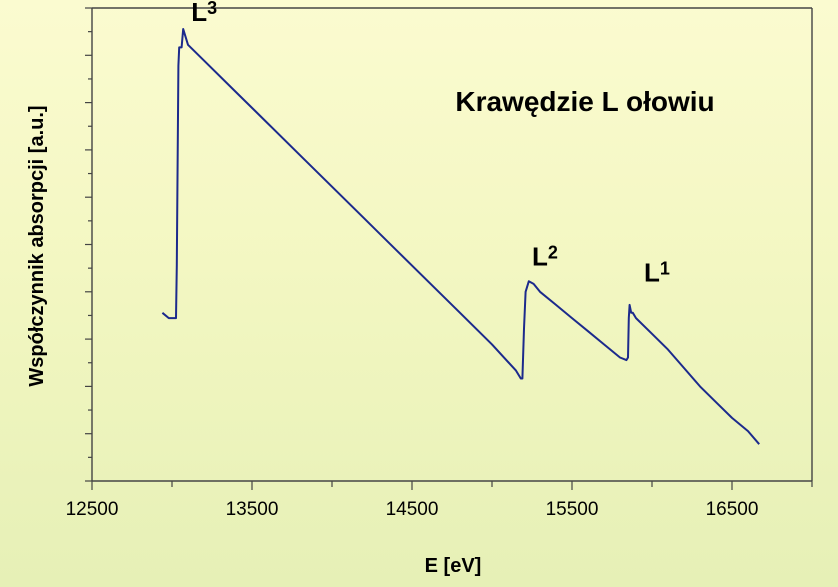 The image size is (838, 587). Describe the element at coordinates (453, 566) in the screenshot. I see `x-axis-title: E [eV]` at that location.